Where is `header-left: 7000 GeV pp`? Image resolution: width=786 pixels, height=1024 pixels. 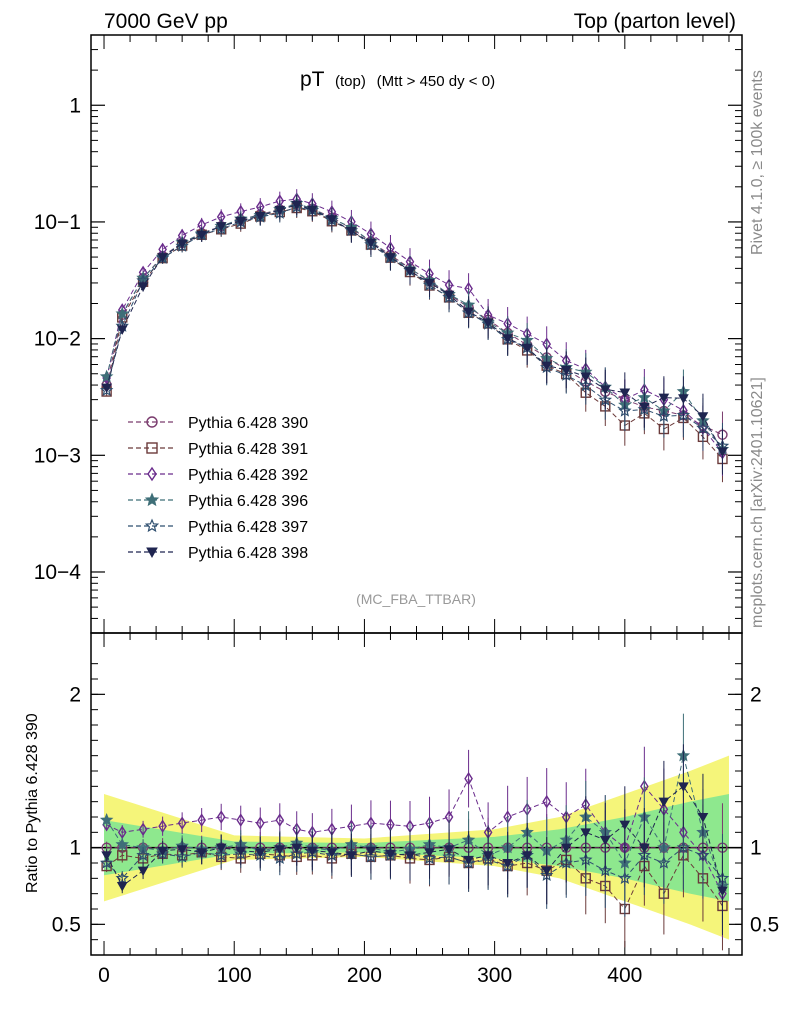 header-left: 7000 GeV pp is located at coordinates (166, 21).